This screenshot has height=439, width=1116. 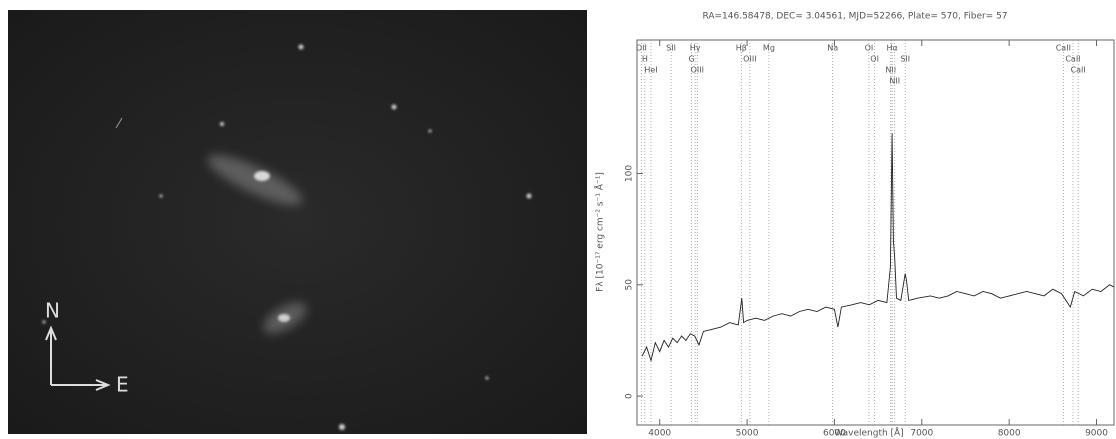 I want to click on y-tick-label: 50, so click(x=630, y=285).